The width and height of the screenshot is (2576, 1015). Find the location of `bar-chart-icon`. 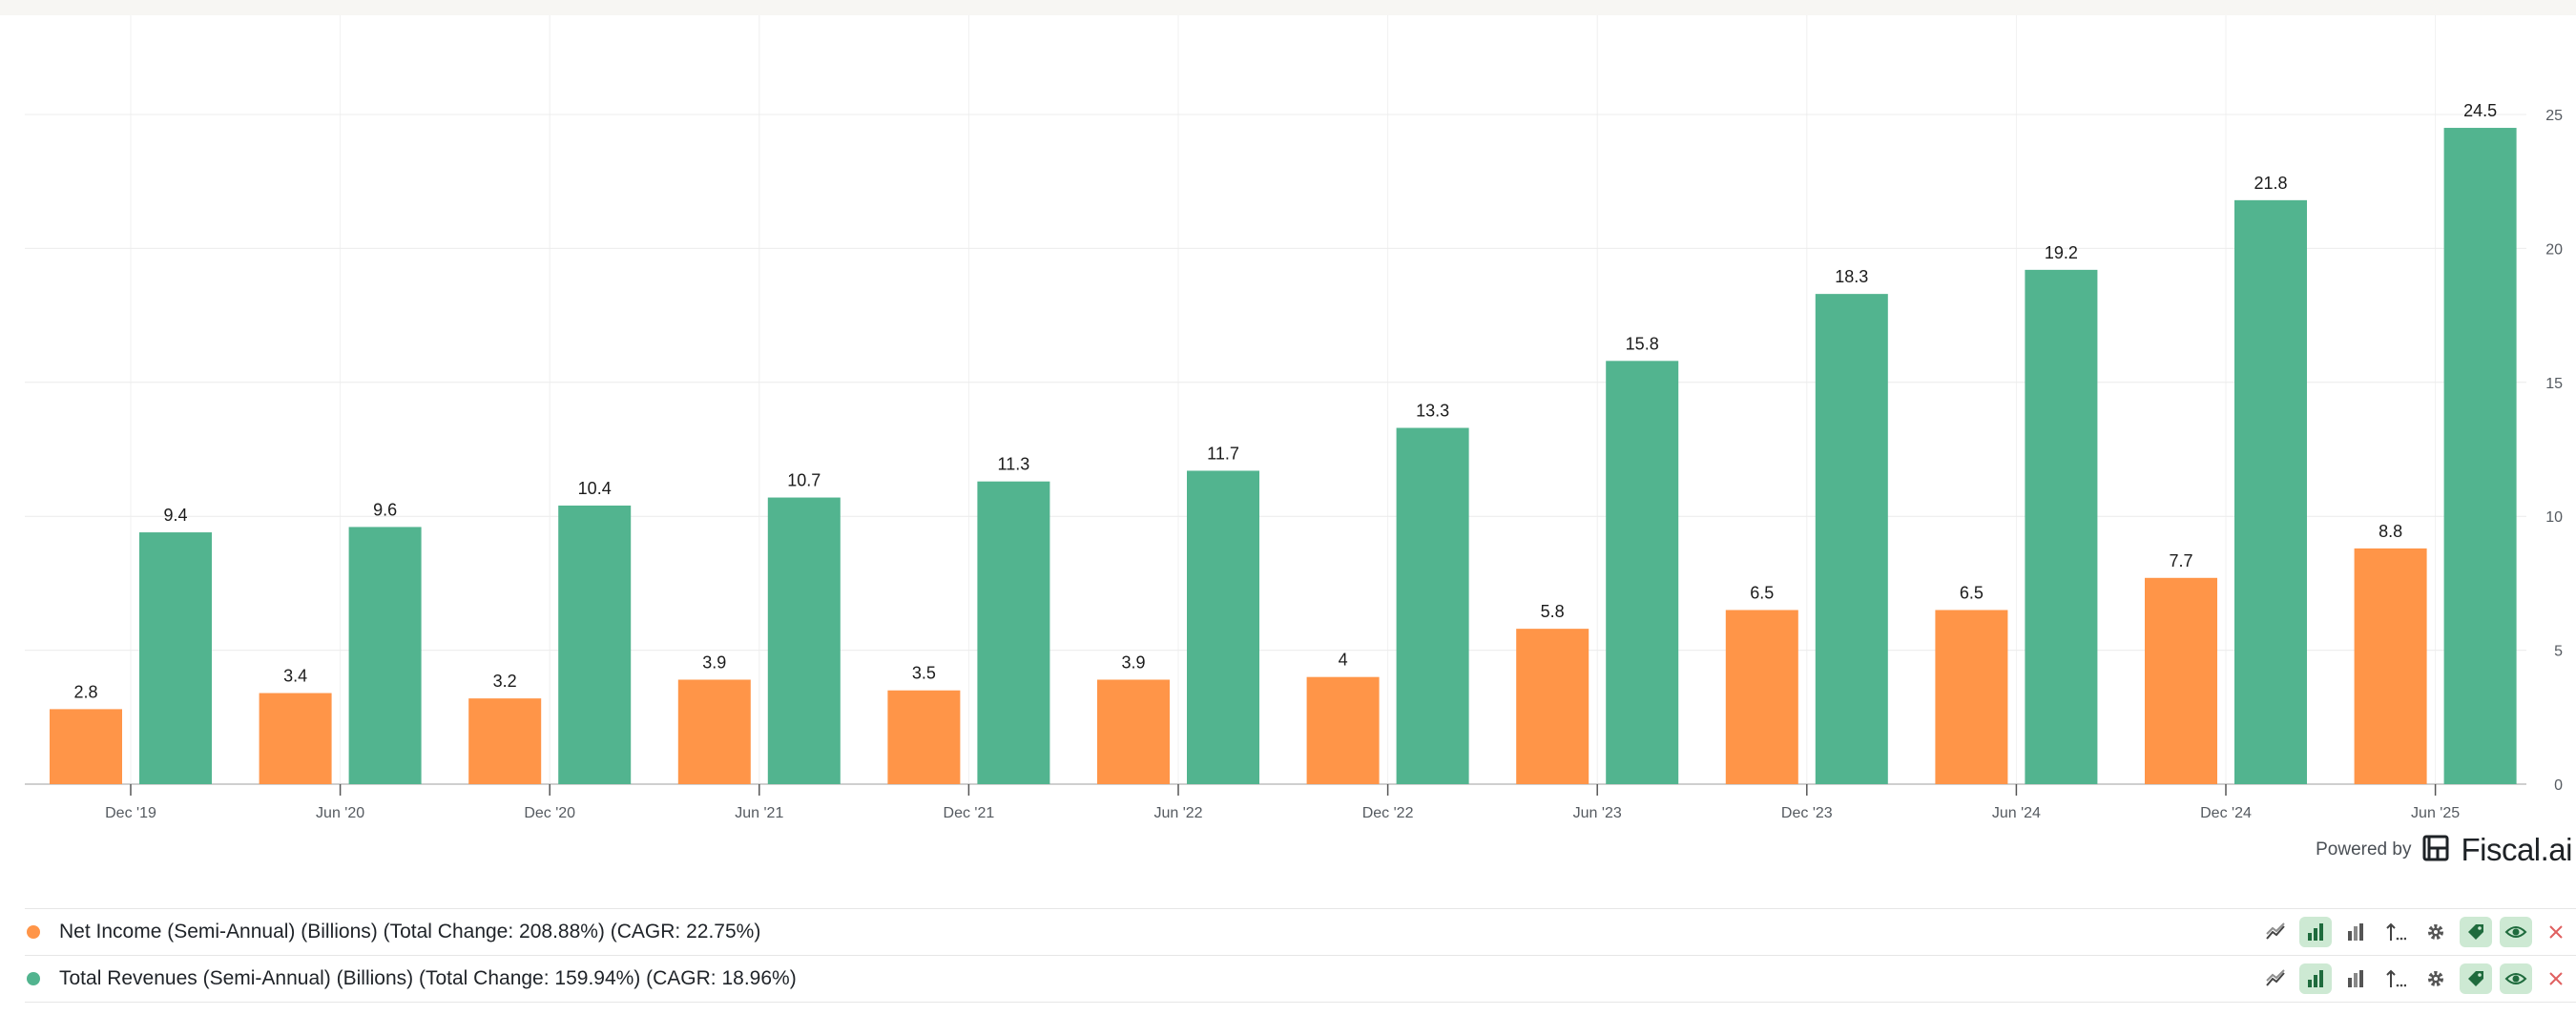

bar-chart-icon is located at coordinates (2315, 979).